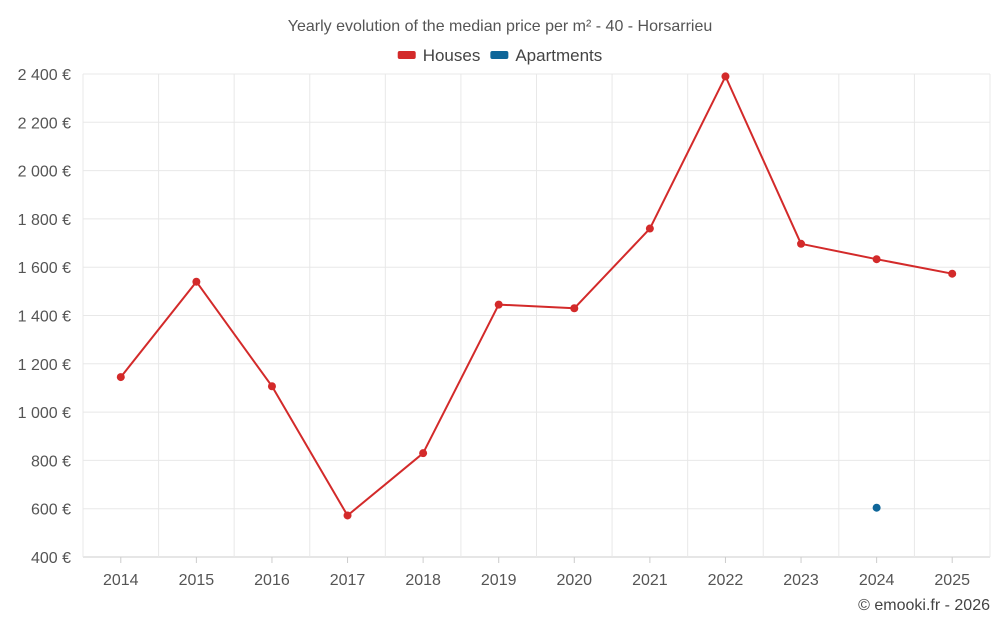  Describe the element at coordinates (499, 580) in the screenshot. I see `x-tick-label: 2019` at that location.